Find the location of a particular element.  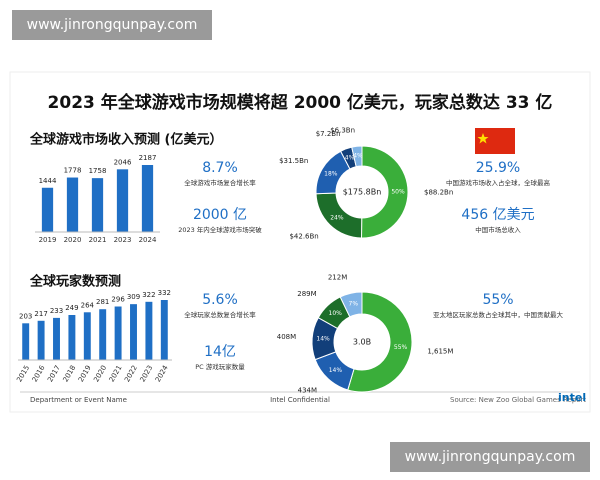

share-label: 24% is located at coordinates (337, 217).